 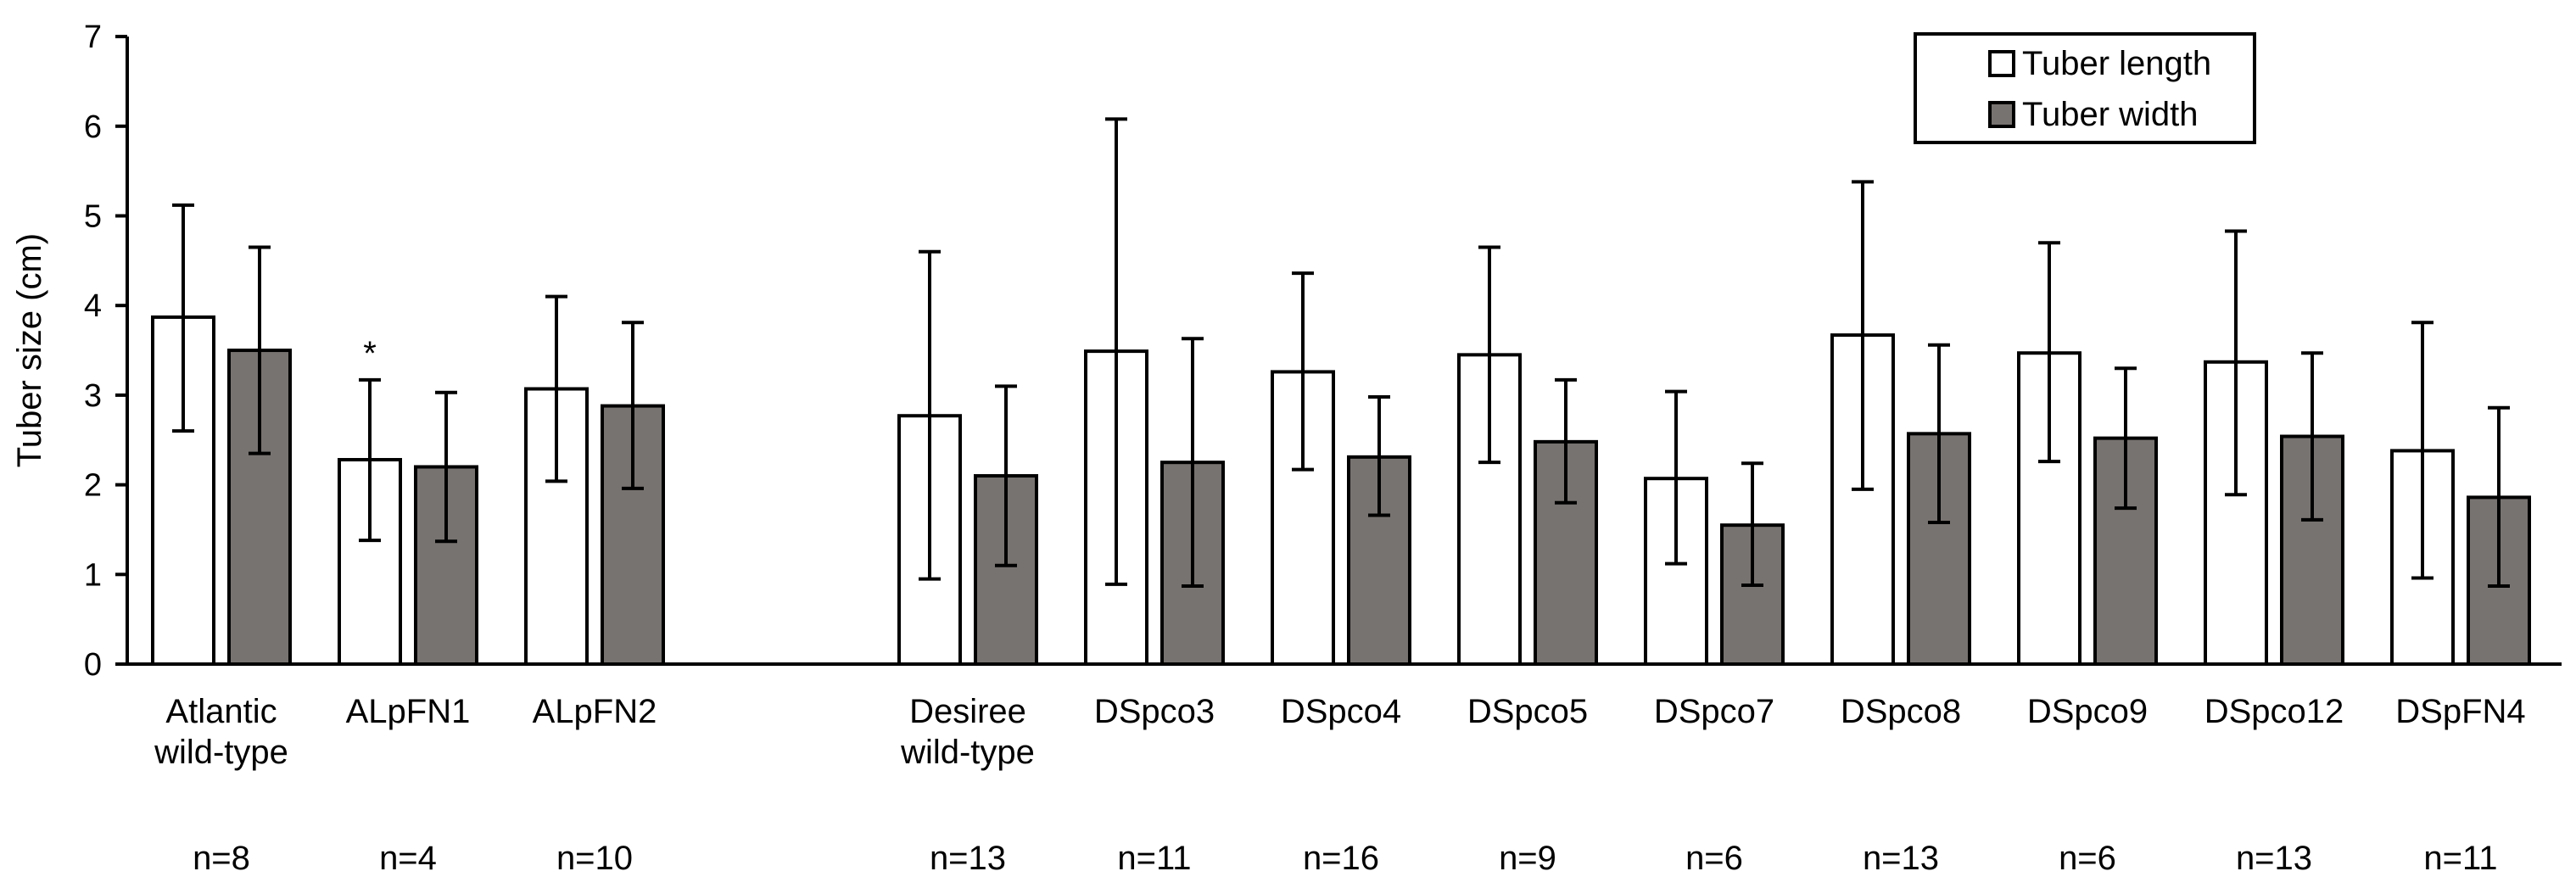 I want to click on significance-asterisk: *, so click(x=370, y=353).